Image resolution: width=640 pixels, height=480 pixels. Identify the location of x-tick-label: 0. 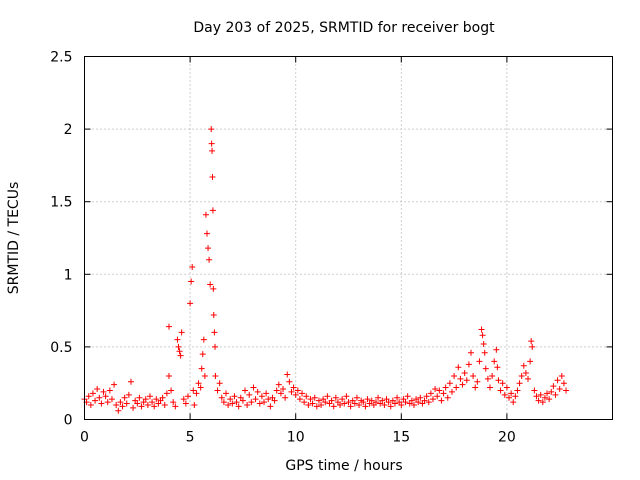
(84, 438).